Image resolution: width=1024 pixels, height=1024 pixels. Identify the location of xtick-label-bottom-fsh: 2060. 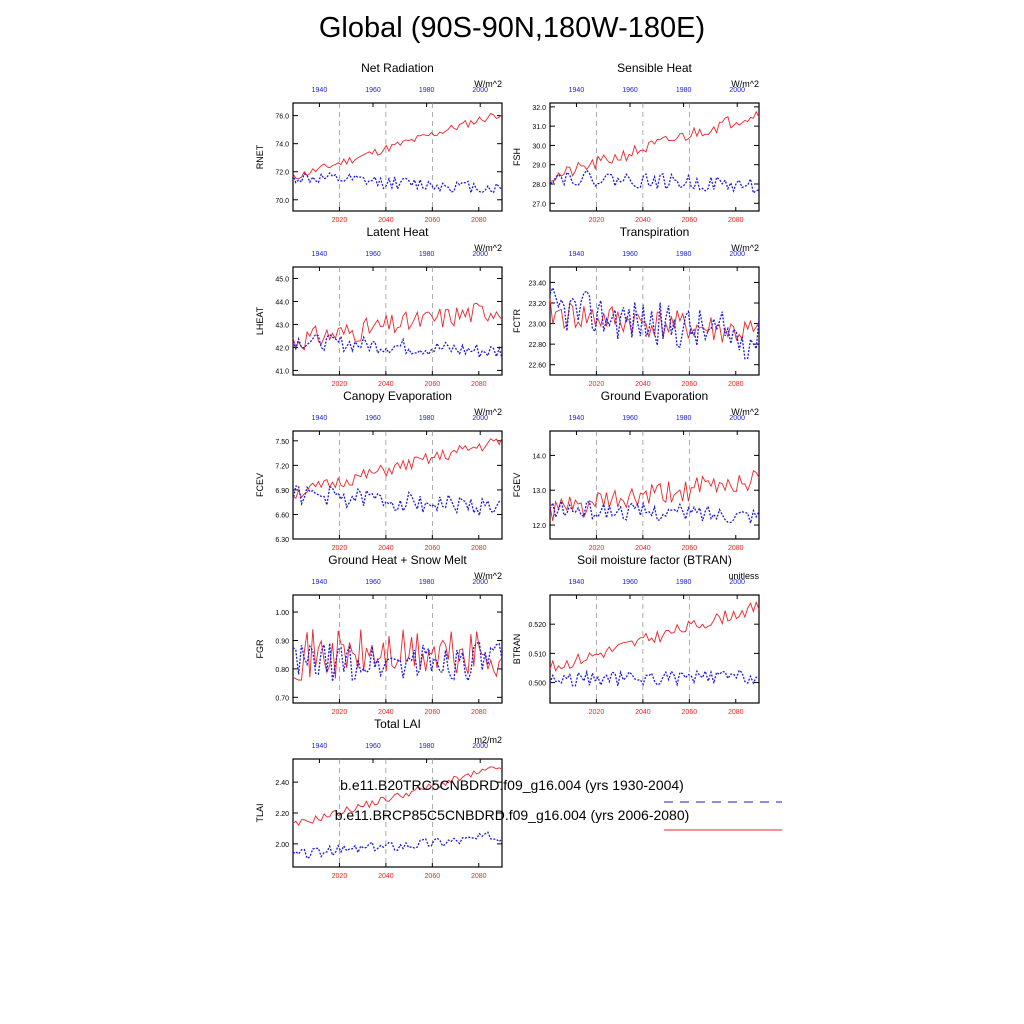
(690, 220).